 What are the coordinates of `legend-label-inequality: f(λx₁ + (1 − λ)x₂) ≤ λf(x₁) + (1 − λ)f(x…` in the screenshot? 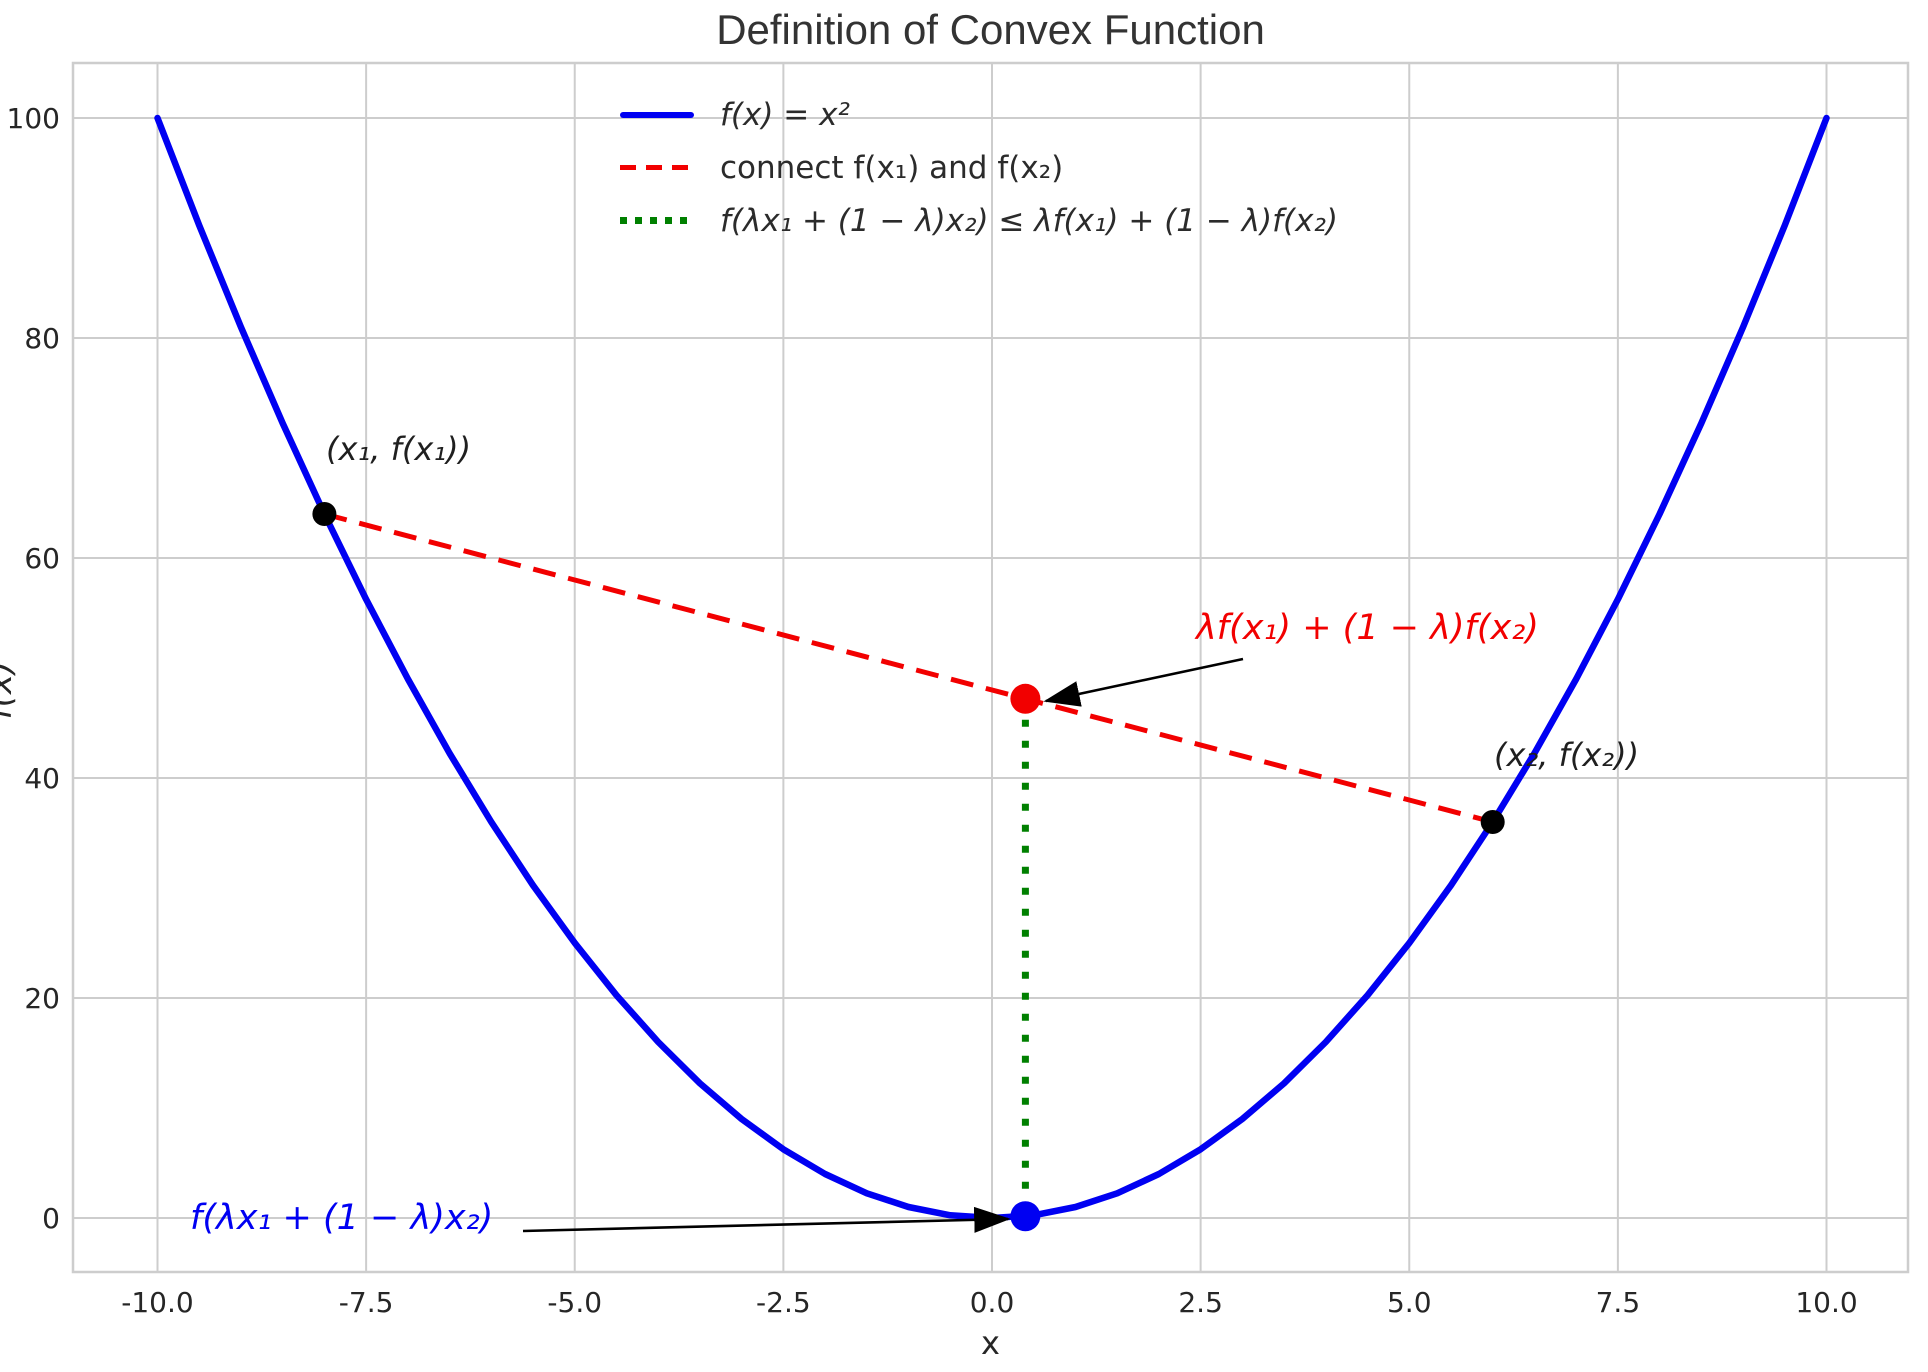 It's located at (1029, 220).